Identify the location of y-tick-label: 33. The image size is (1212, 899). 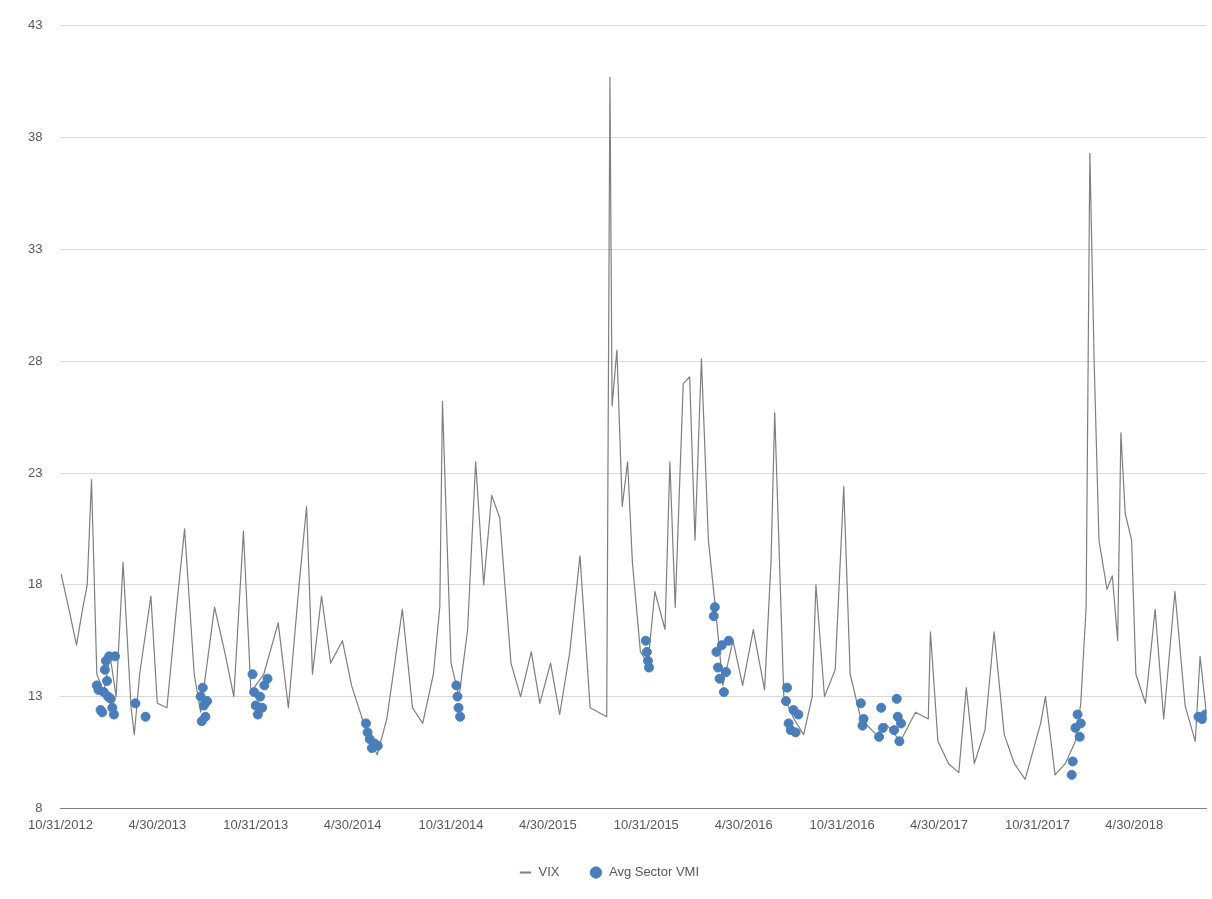
(35, 248).